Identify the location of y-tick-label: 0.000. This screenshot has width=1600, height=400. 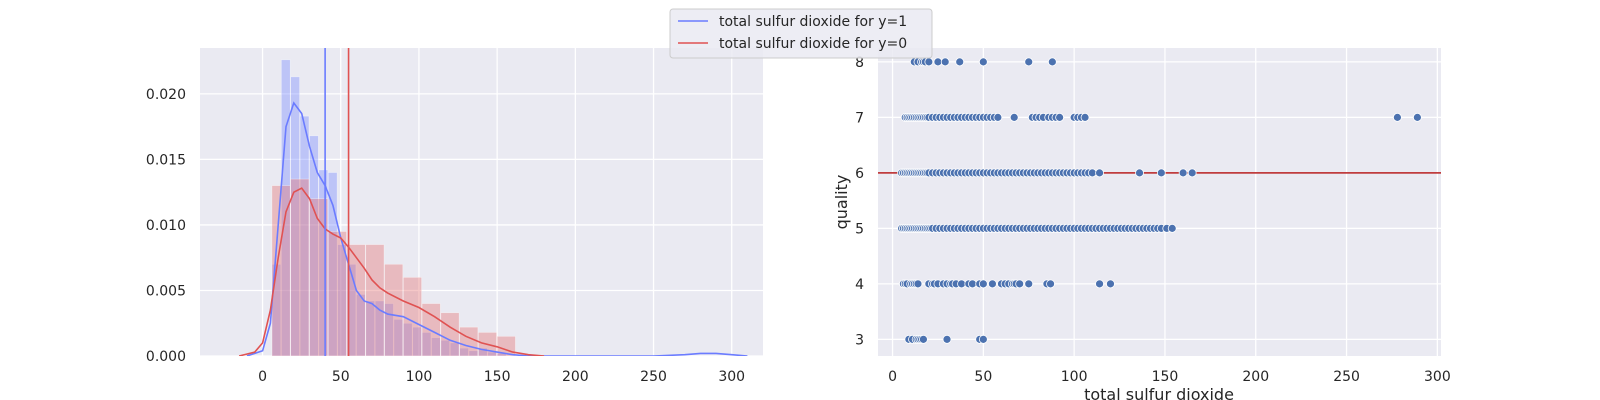
(166, 357).